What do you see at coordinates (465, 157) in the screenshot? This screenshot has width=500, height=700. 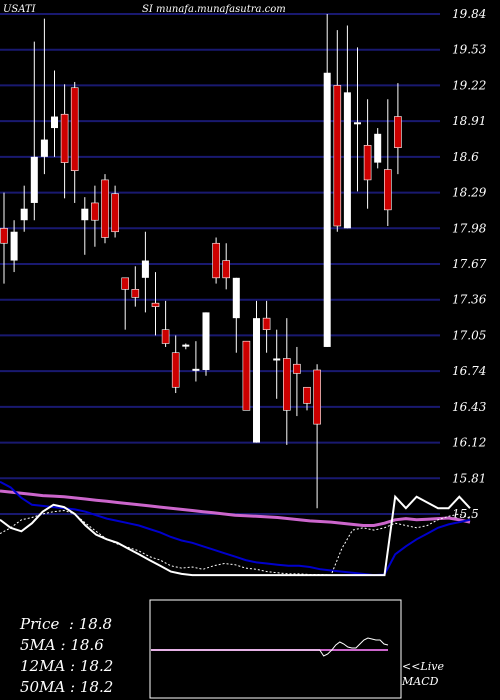 I see `y-tick-label: 18.6` at bounding box center [465, 157].